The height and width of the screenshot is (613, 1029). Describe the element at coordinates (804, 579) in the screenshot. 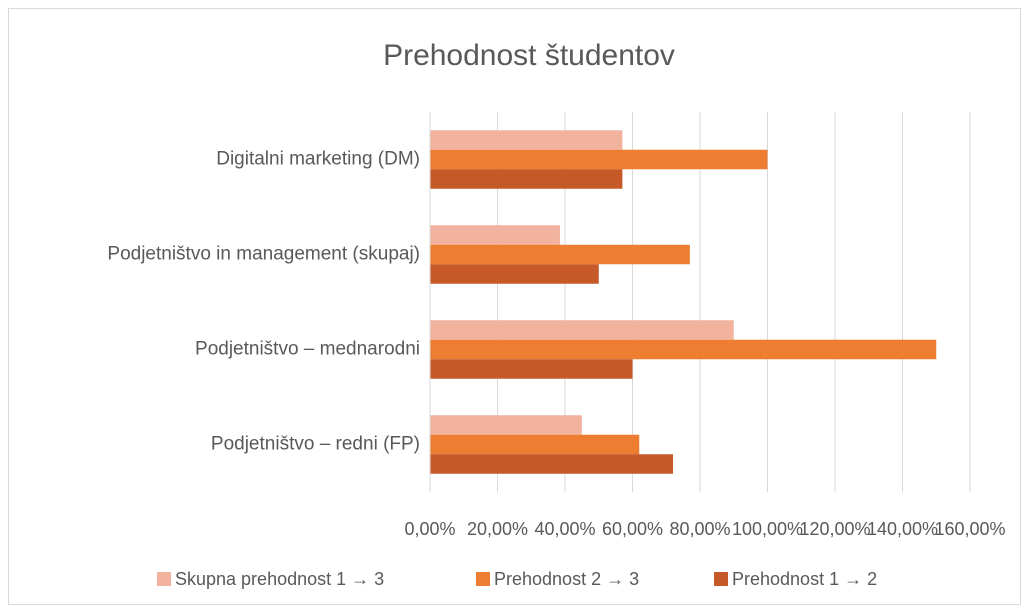

I see `legend-label: Prehodnost 1 → 2` at that location.